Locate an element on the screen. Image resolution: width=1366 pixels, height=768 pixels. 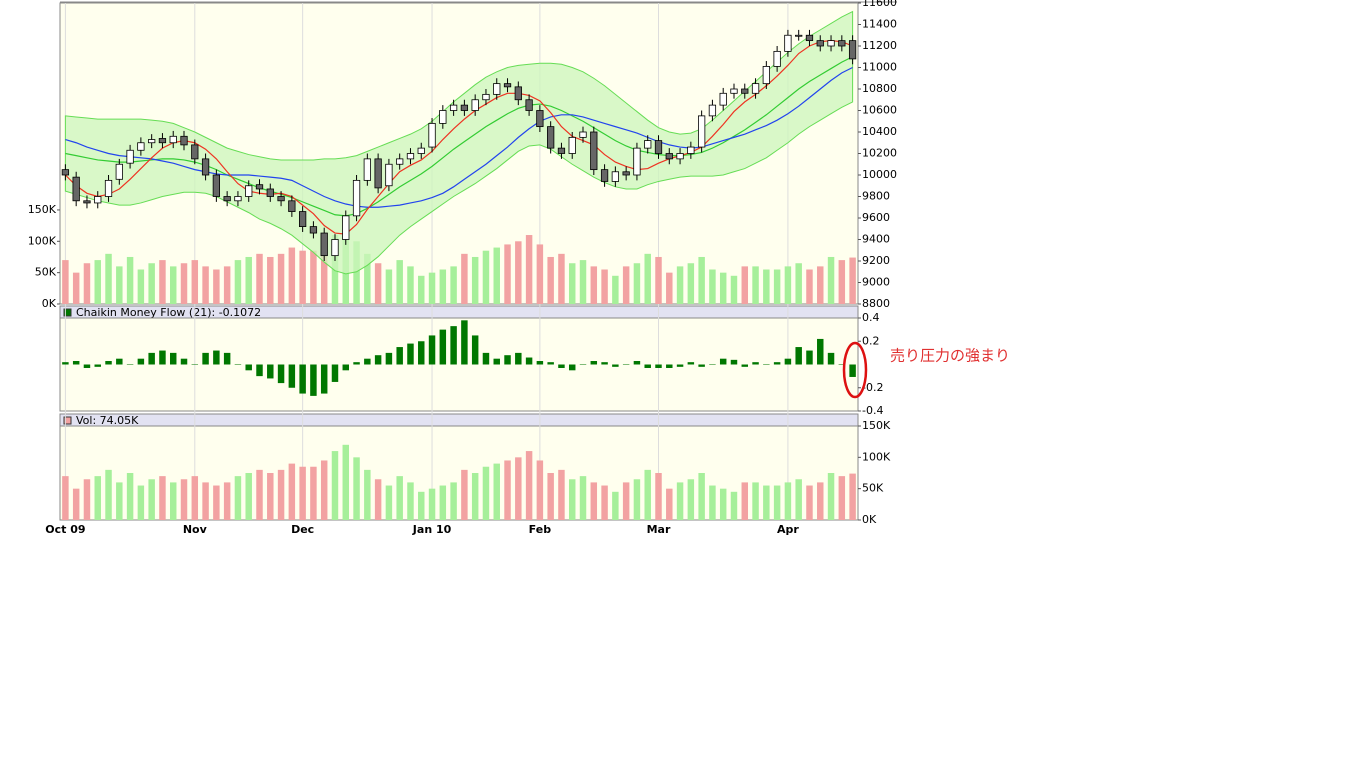
cmf-title: Chaikin Money Flow (21): -0.1072 is located at coordinates (168, 312).